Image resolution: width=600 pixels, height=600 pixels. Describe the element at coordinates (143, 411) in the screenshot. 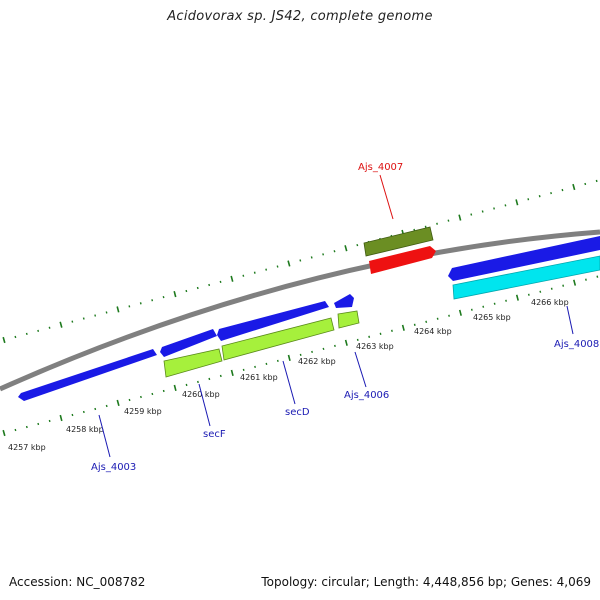

I see `tick-label: 4259 kbp` at that location.